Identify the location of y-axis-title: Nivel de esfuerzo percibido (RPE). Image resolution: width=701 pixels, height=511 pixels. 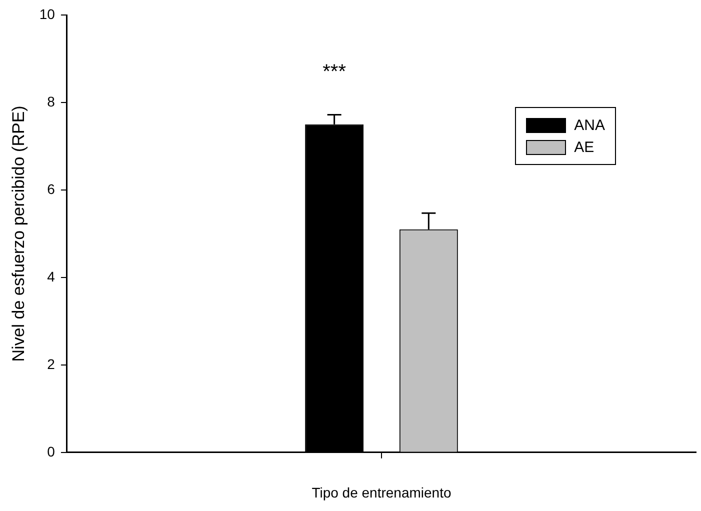
(18, 234).